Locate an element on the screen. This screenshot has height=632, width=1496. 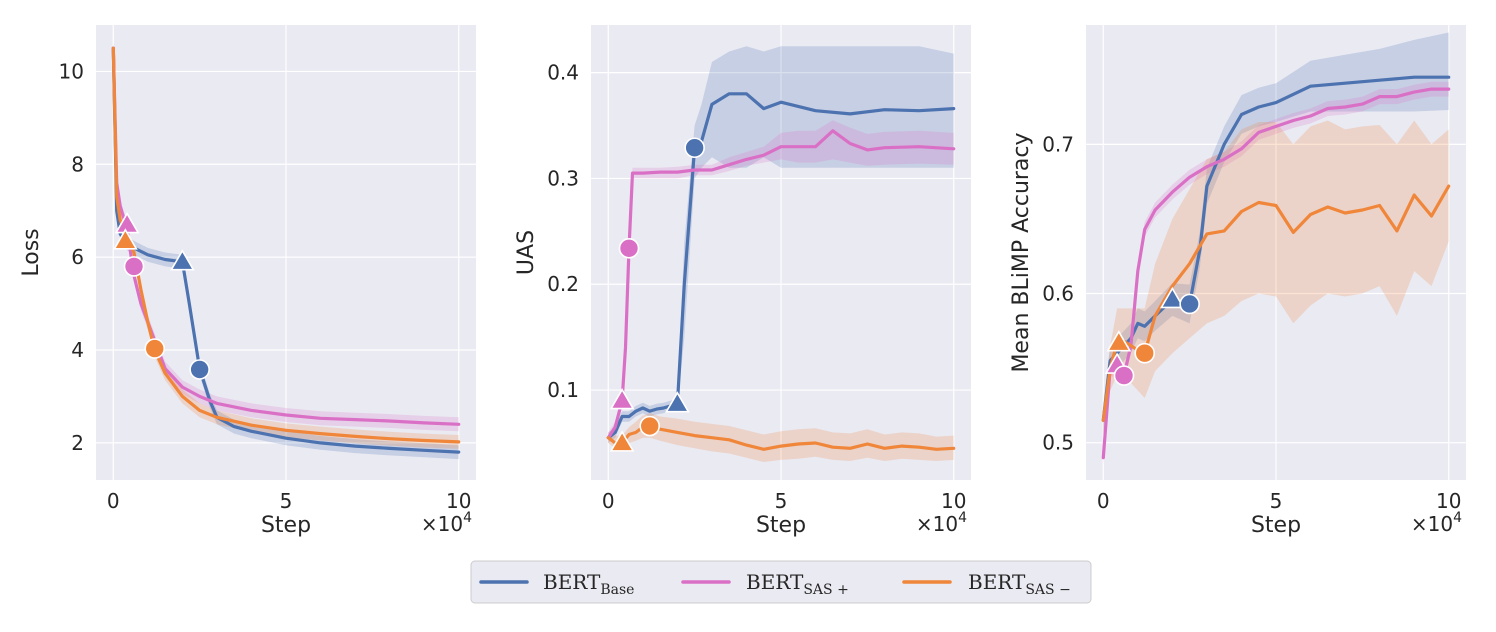
legend-entry-bert-sas-minus: BERTSAS − is located at coordinates (986, 584).